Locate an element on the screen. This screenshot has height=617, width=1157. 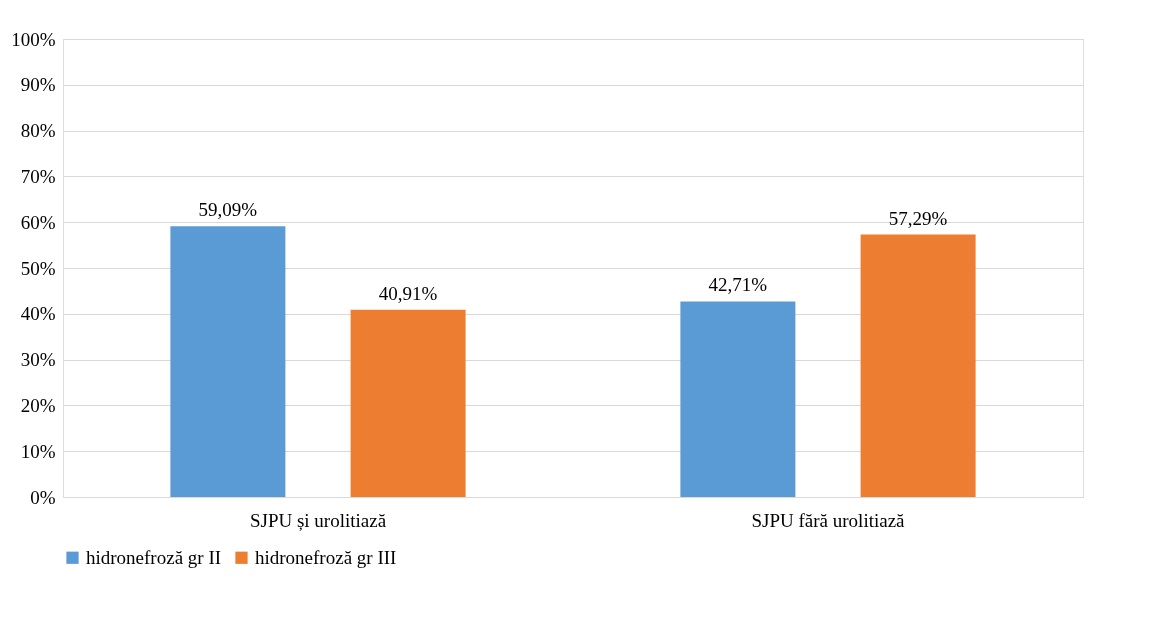
data-label: 42,71% is located at coordinates (738, 285).